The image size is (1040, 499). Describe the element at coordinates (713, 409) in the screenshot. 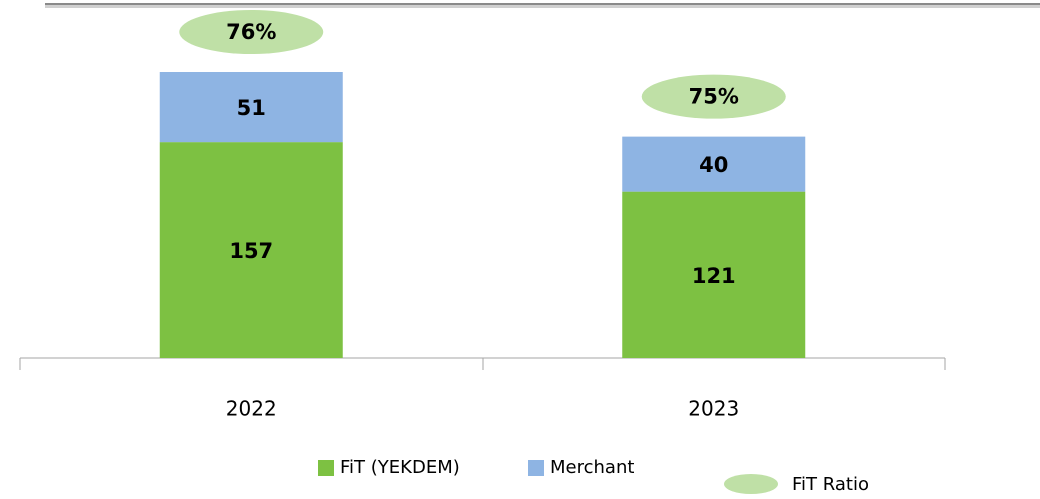

I see `x-tick-label: 2023` at that location.